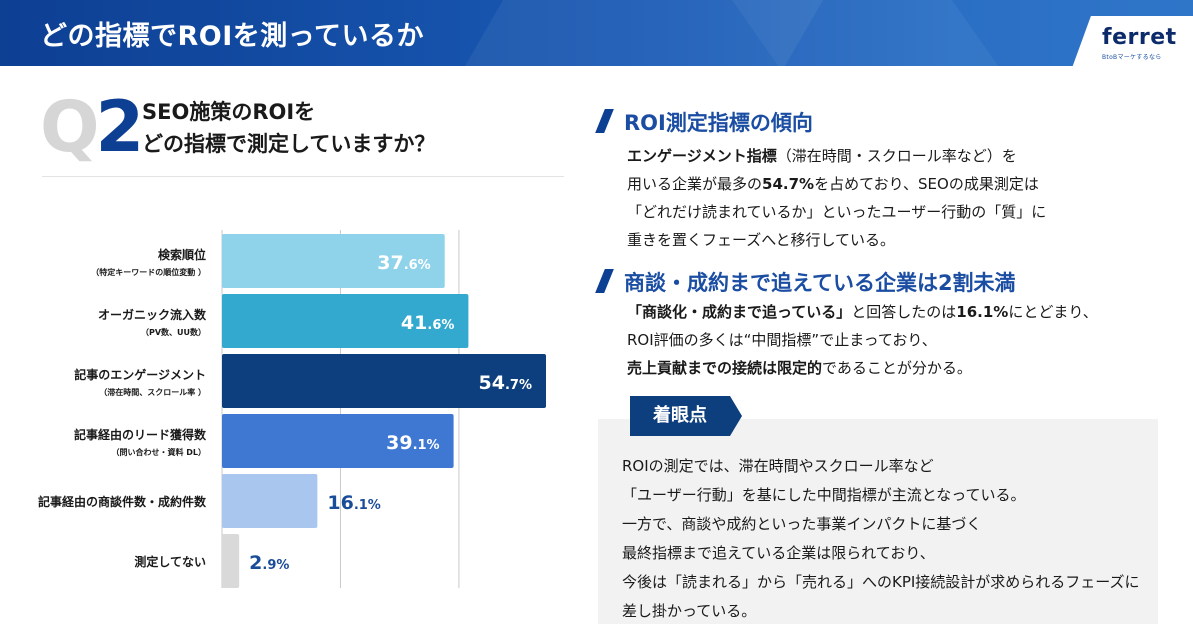 The width and height of the screenshot is (1193, 641). I want to click on question-q-letter: Q, so click(69, 127).